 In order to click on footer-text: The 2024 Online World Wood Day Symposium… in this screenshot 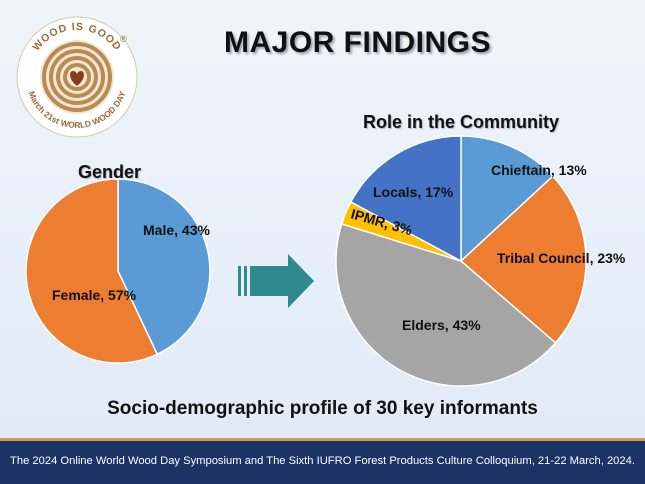, I will do `click(322, 461)`.